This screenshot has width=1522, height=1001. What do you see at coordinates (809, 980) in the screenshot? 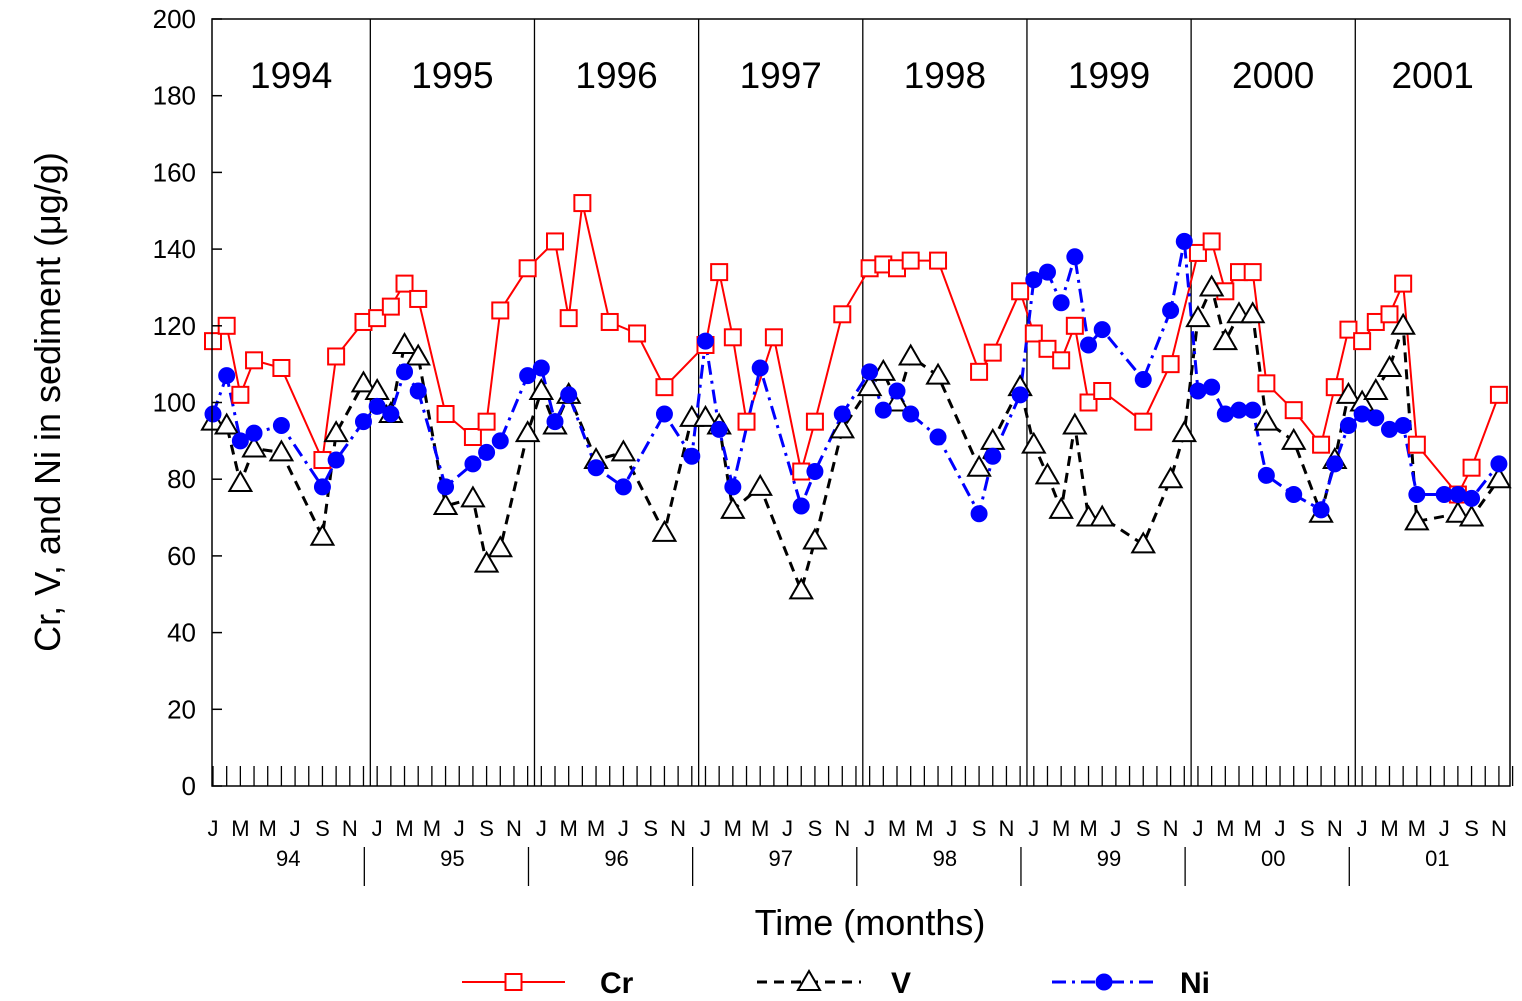
I see `legend-marker-v` at bounding box center [809, 980].